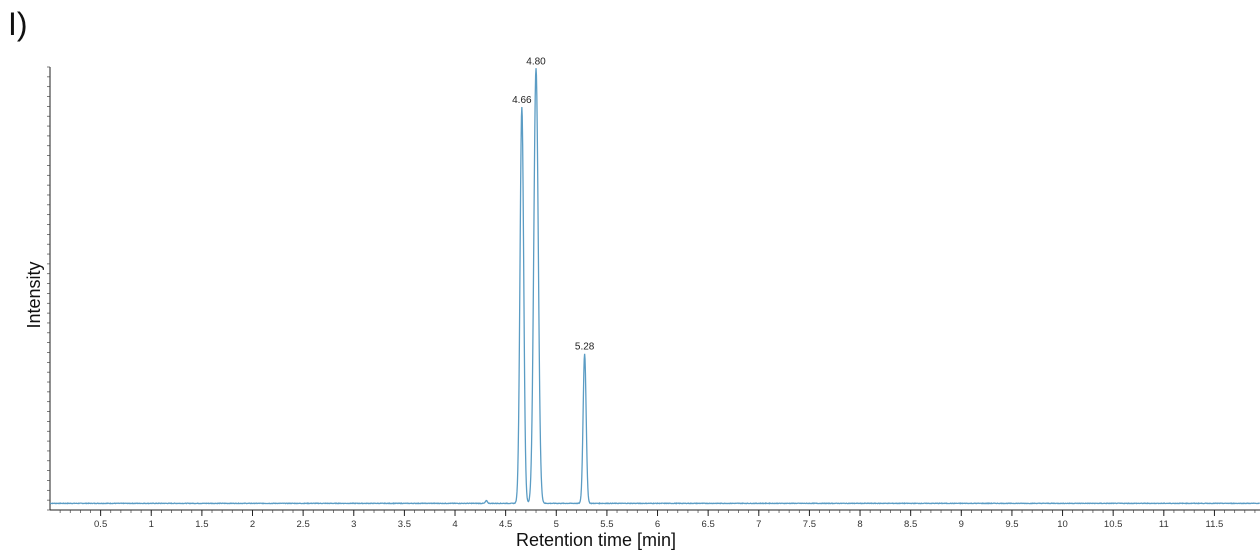 The image size is (1260, 550). Describe the element at coordinates (553, 204) in the screenshot. I see `peak-labels: 4.66 4.80 5.28` at that location.